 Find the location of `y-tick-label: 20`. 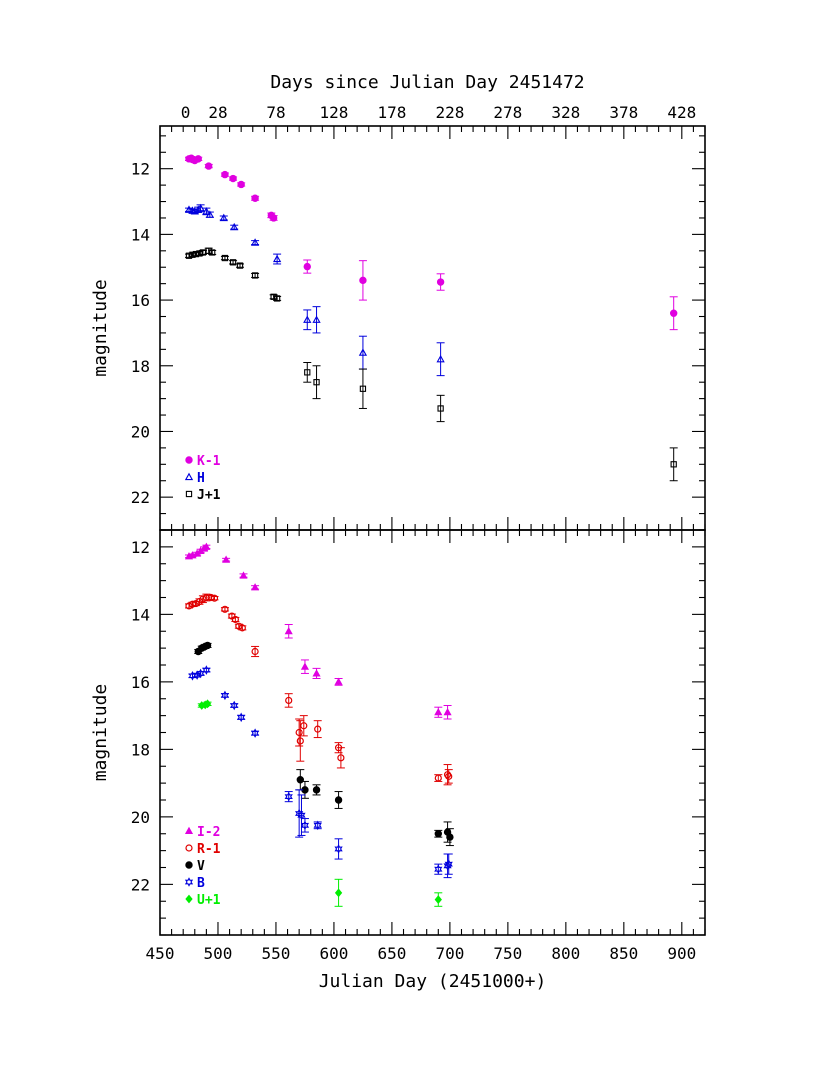

y-tick-label: 20 is located at coordinates (140, 817).